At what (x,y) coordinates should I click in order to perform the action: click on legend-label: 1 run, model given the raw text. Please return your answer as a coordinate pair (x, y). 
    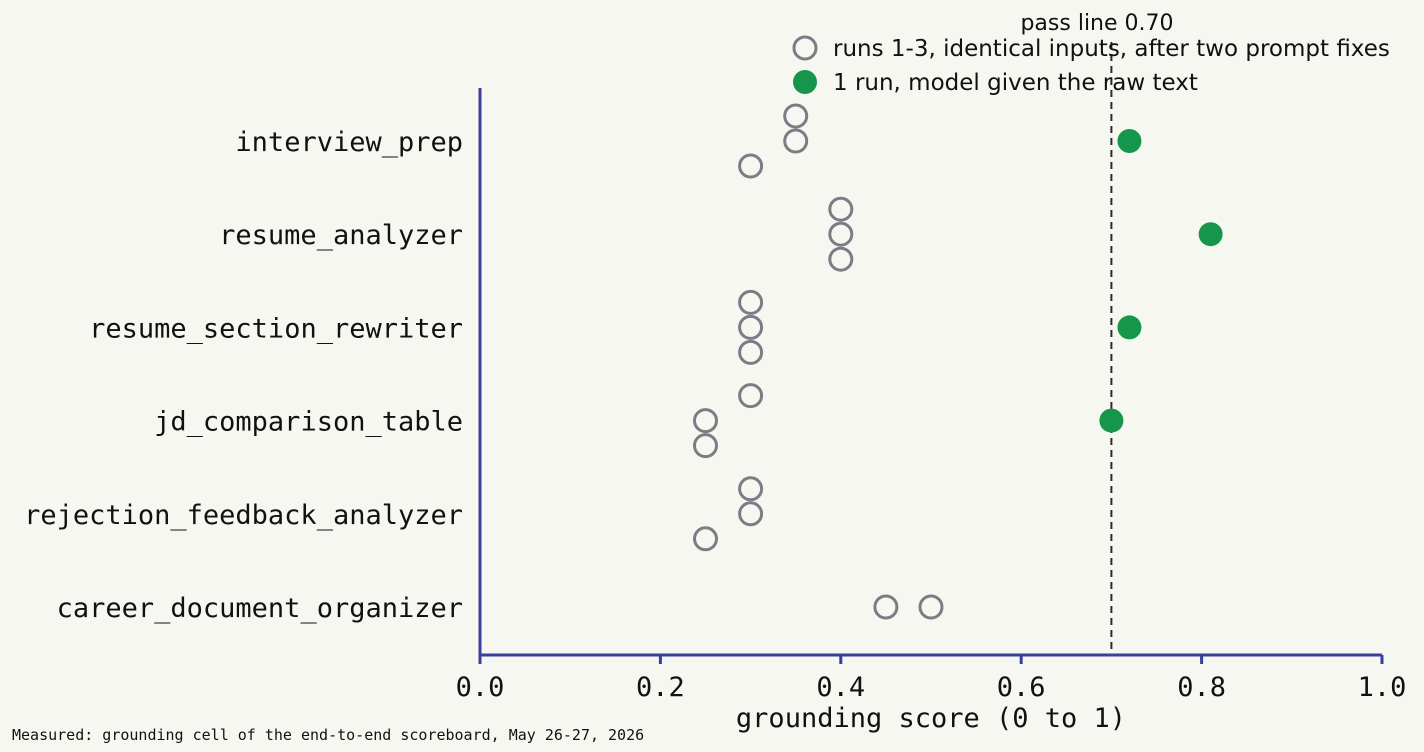
    Looking at the image, I should click on (1015, 83).